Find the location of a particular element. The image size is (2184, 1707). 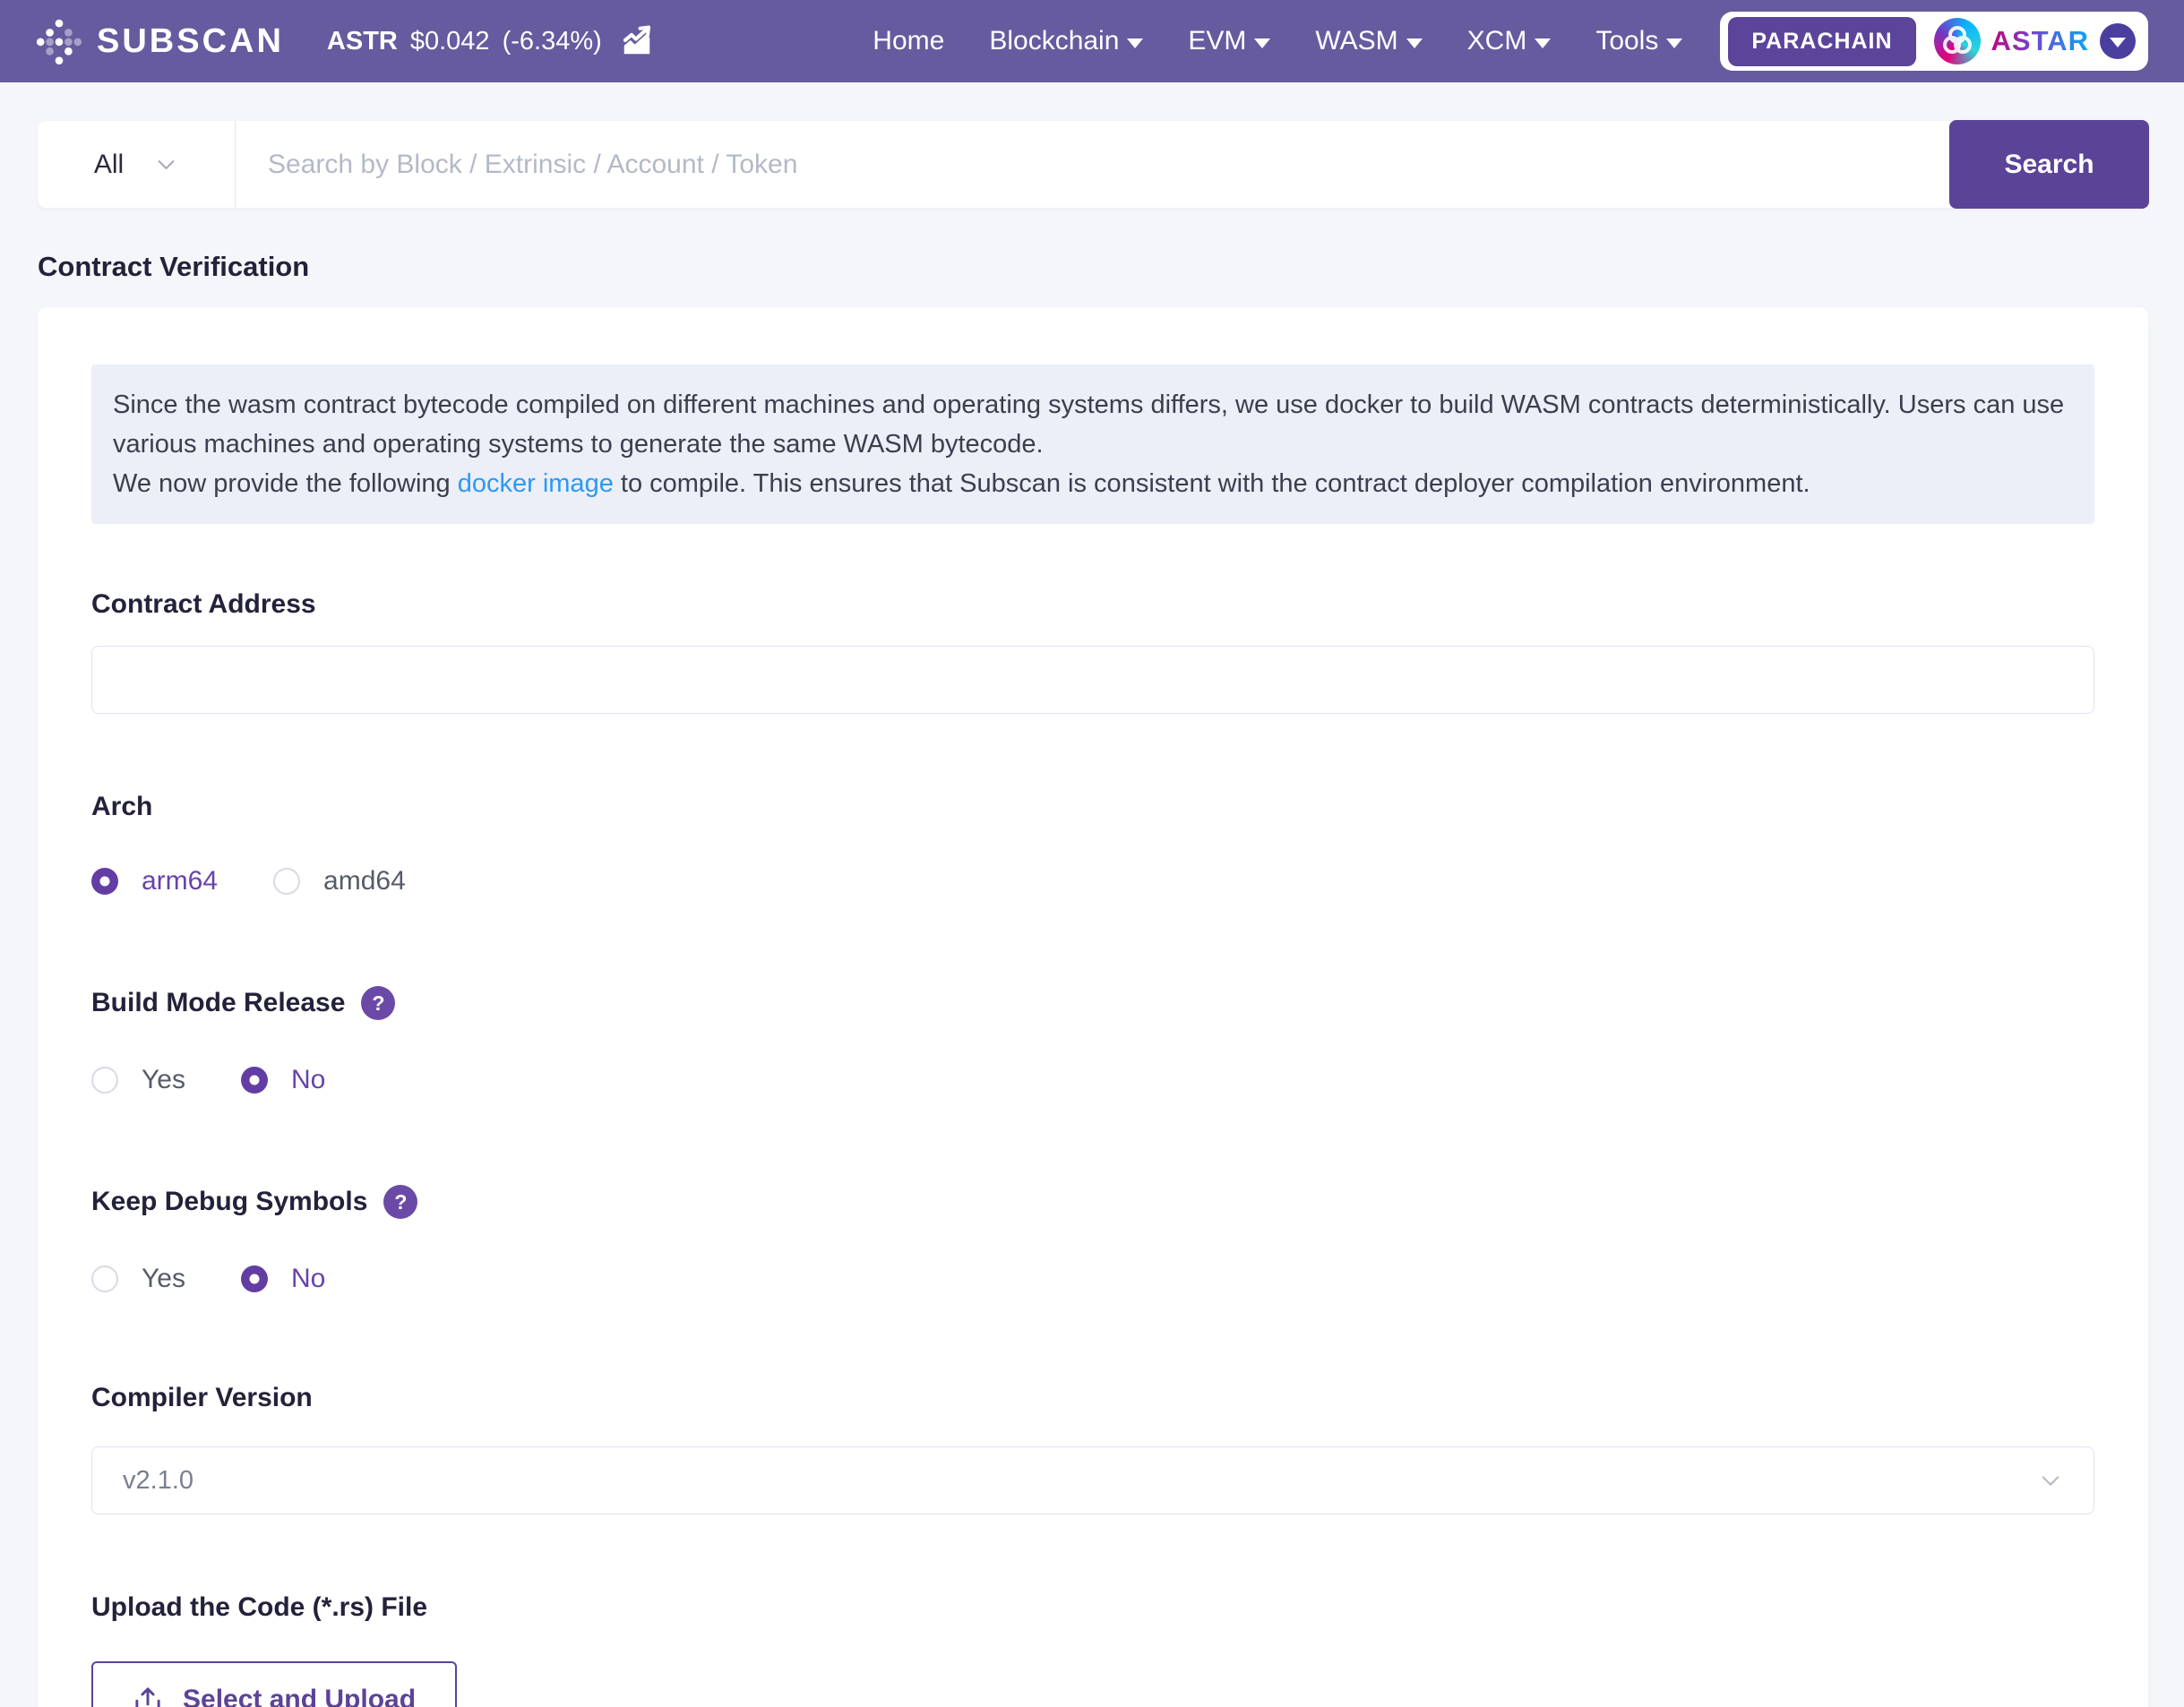

nav-item-blockchain: Blockchain is located at coordinates (1066, 41).